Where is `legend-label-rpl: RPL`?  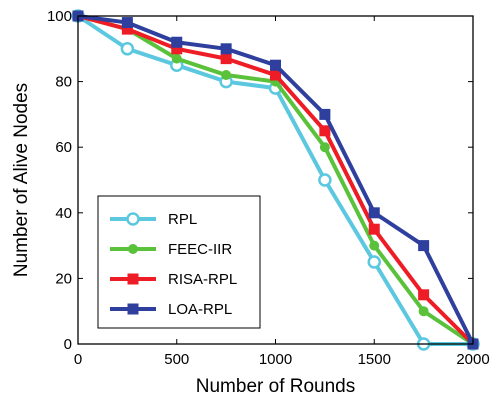 legend-label-rpl: RPL is located at coordinates (182, 219).